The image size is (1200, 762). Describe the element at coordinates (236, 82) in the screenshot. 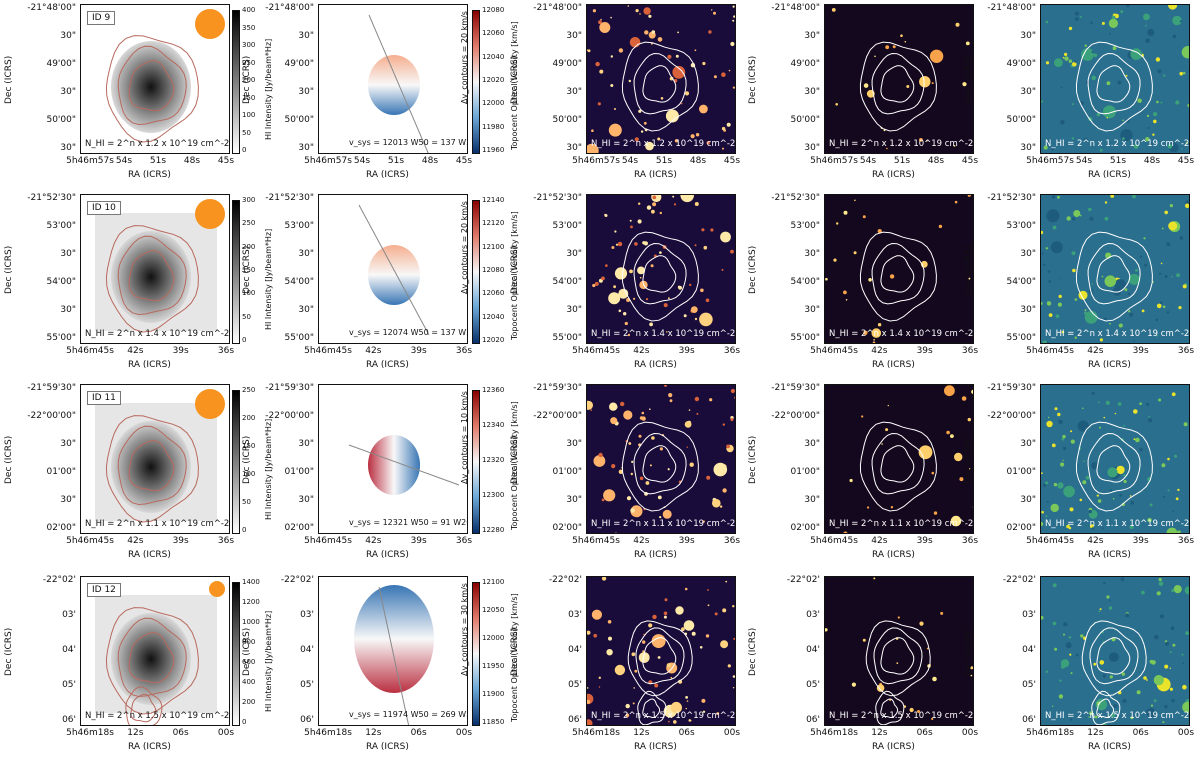

I see `intensity-colorbar` at that location.